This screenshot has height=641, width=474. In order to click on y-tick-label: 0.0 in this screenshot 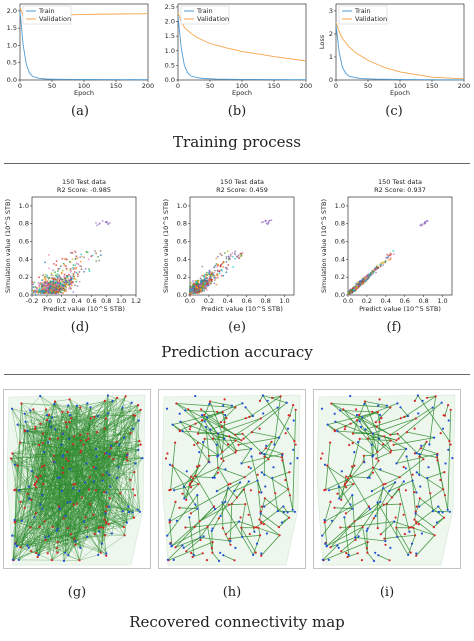, I will do `click(170, 80)`.